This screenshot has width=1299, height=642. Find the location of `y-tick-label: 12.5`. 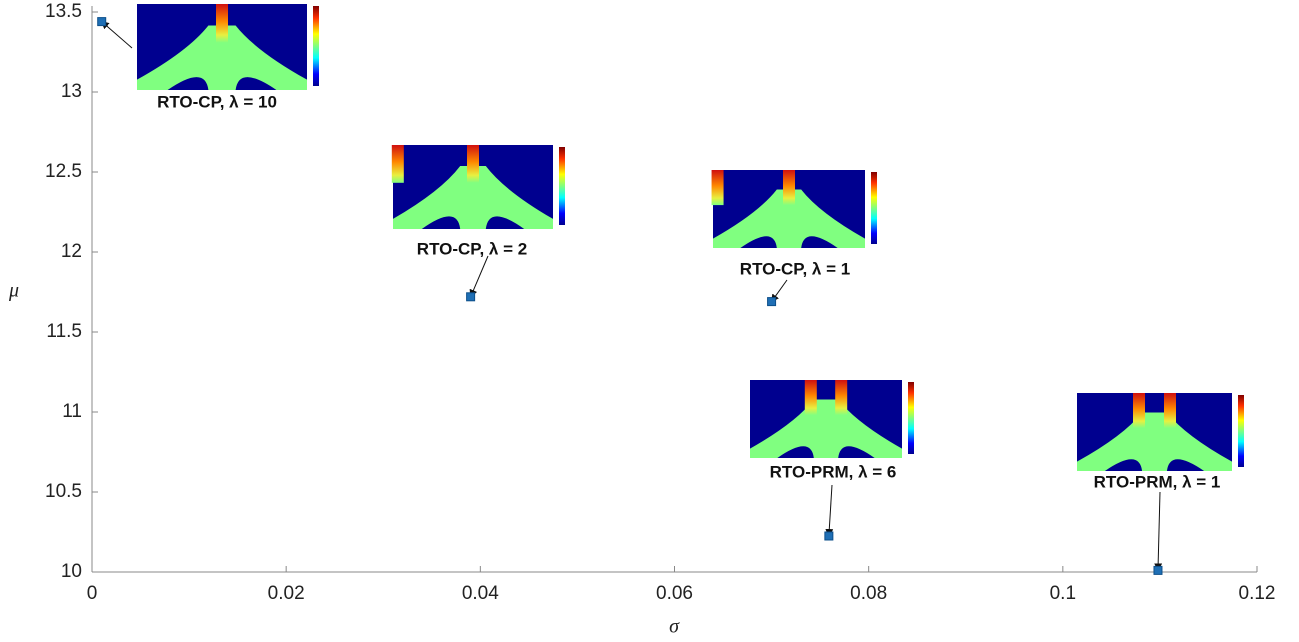

y-tick-label: 12.5 is located at coordinates (63, 171).